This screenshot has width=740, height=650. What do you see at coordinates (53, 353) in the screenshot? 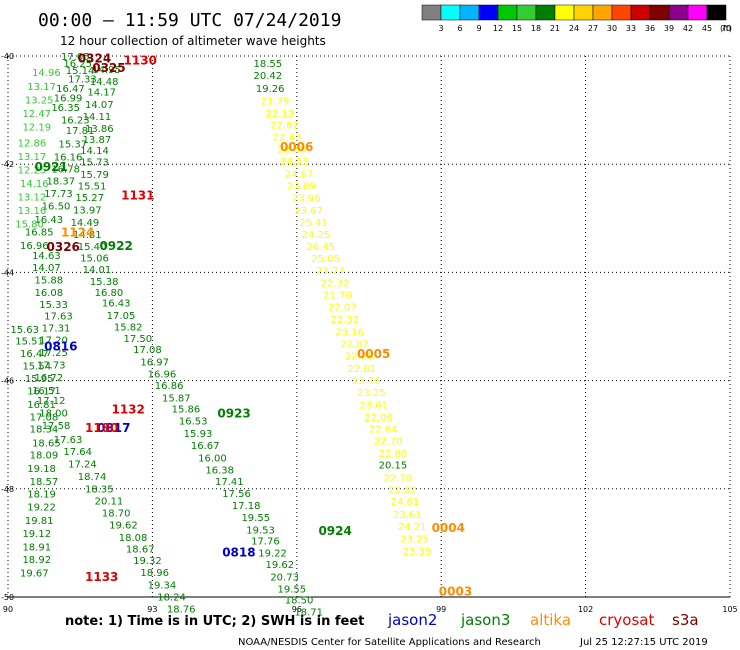
I see `wave-height-value: 17.25` at bounding box center [53, 353].